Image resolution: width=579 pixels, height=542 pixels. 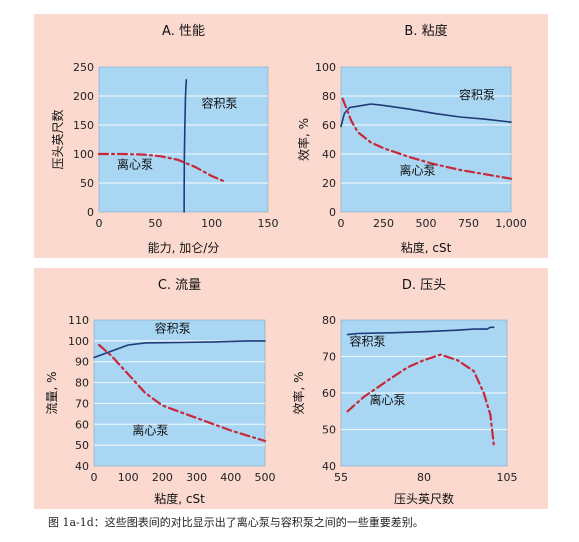 What do you see at coordinates (230, 477) in the screenshot?
I see `x-tick-label: 400` at bounding box center [230, 477].